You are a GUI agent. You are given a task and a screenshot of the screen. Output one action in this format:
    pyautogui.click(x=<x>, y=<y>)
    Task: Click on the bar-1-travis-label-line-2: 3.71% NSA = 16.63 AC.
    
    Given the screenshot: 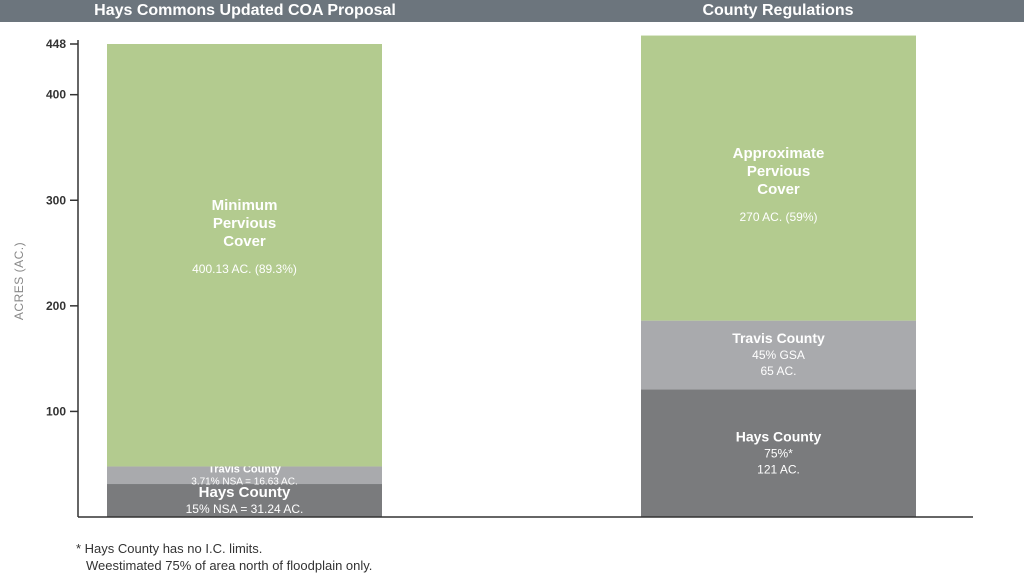 What is the action you would take?
    pyautogui.click(x=244, y=482)
    